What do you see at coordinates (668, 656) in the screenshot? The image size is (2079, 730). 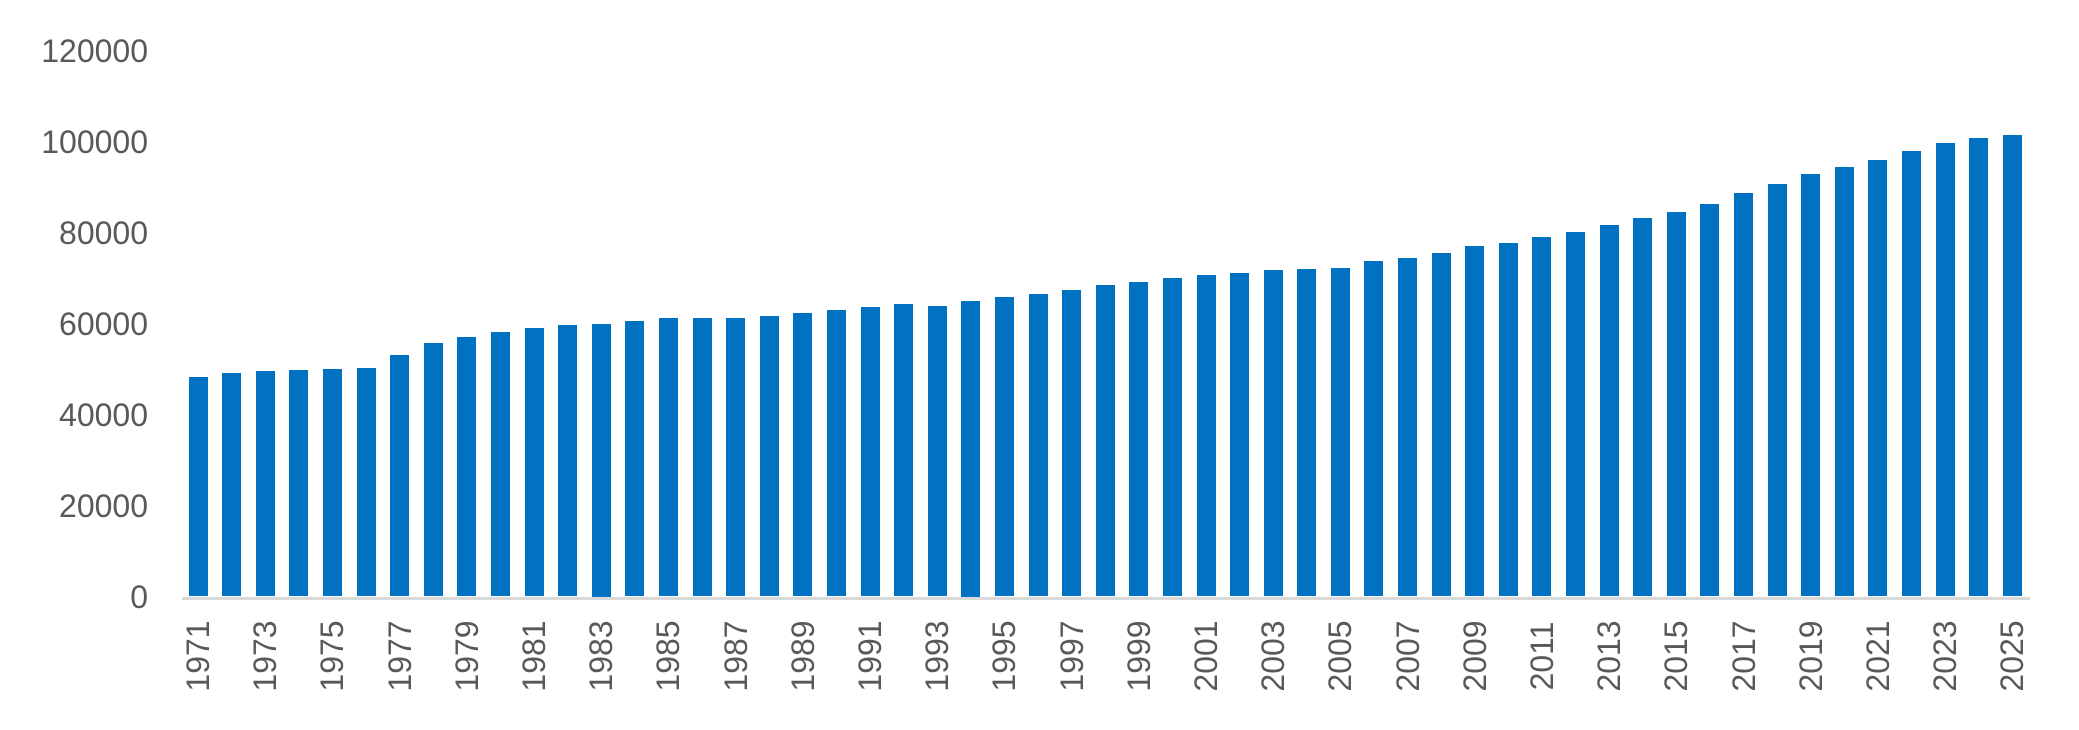 I see `x-axis-tick-label: 1985` at bounding box center [668, 656].